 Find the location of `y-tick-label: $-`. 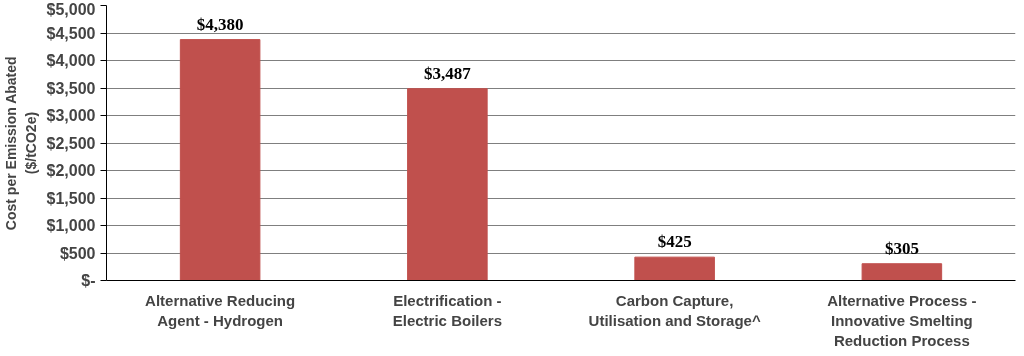

y-tick-label: $- is located at coordinates (88, 280).